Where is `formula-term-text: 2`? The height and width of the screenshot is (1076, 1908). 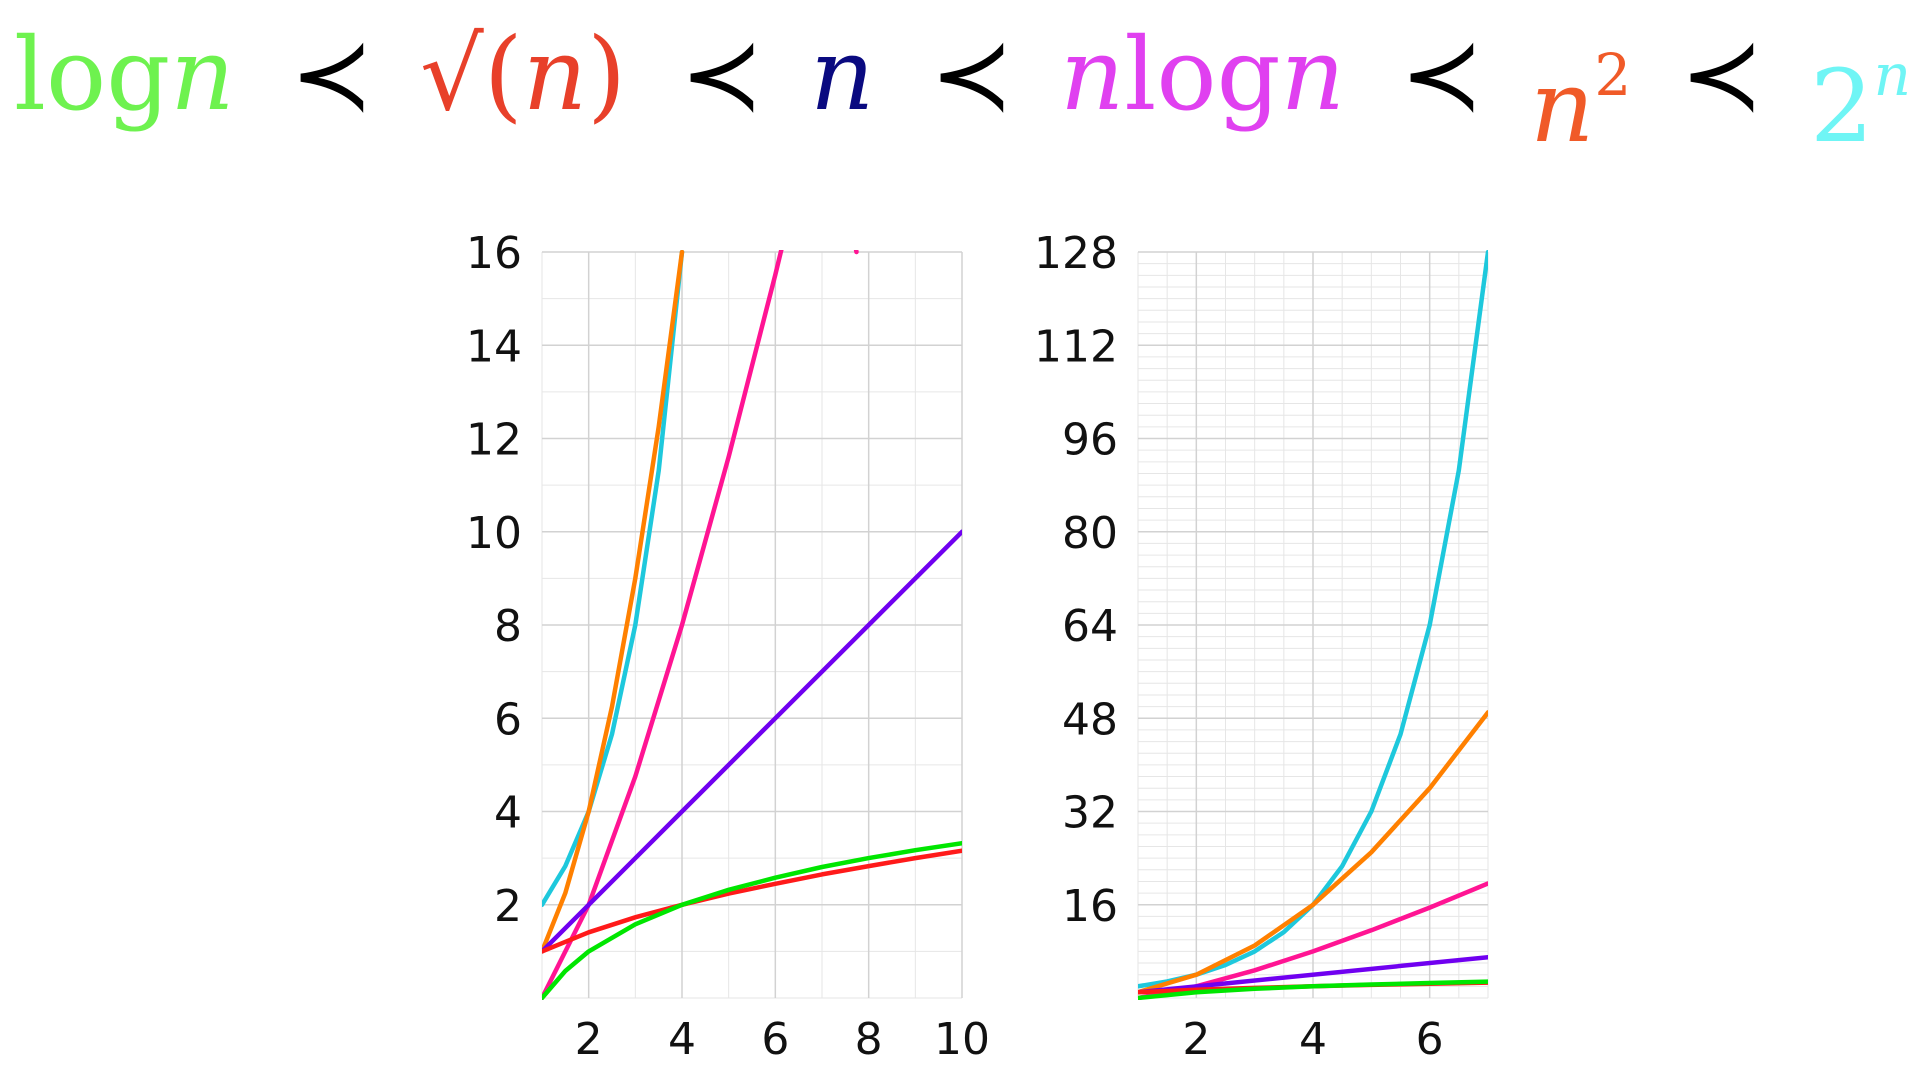
formula-term-text: 2 is located at coordinates (1842, 106).